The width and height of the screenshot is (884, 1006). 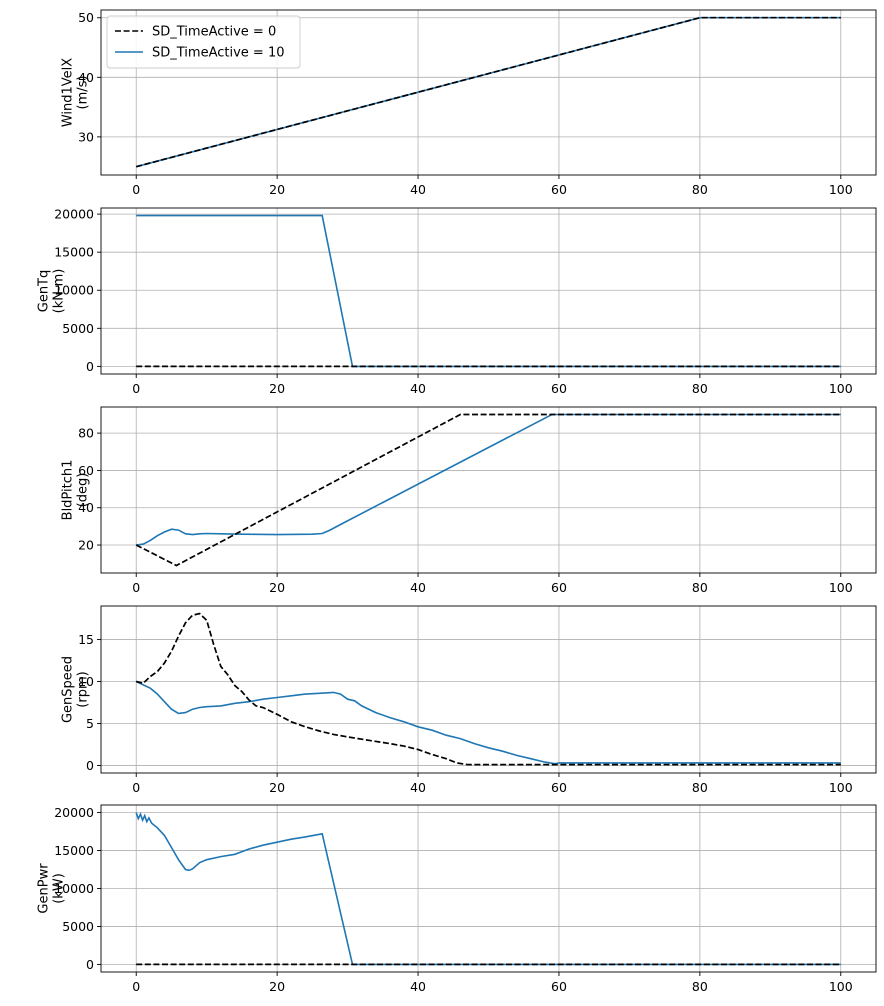 I want to click on y-tick-label: 60, so click(x=86, y=470).